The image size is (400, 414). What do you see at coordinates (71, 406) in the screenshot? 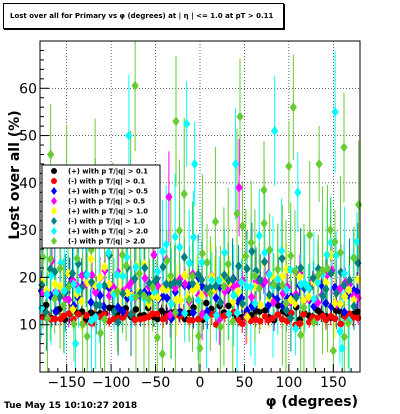
I see `timestamp: Tue May 15 10:10:27 2018` at bounding box center [71, 406].